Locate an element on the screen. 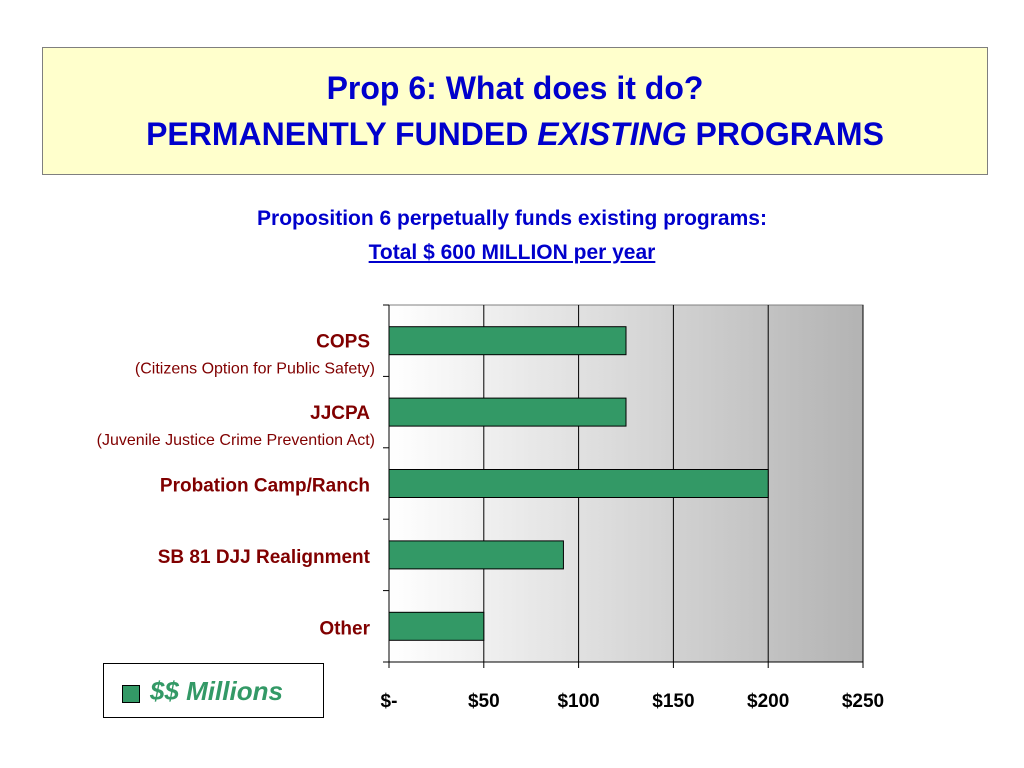  x-tick-label-5: $250 is located at coordinates (863, 701).